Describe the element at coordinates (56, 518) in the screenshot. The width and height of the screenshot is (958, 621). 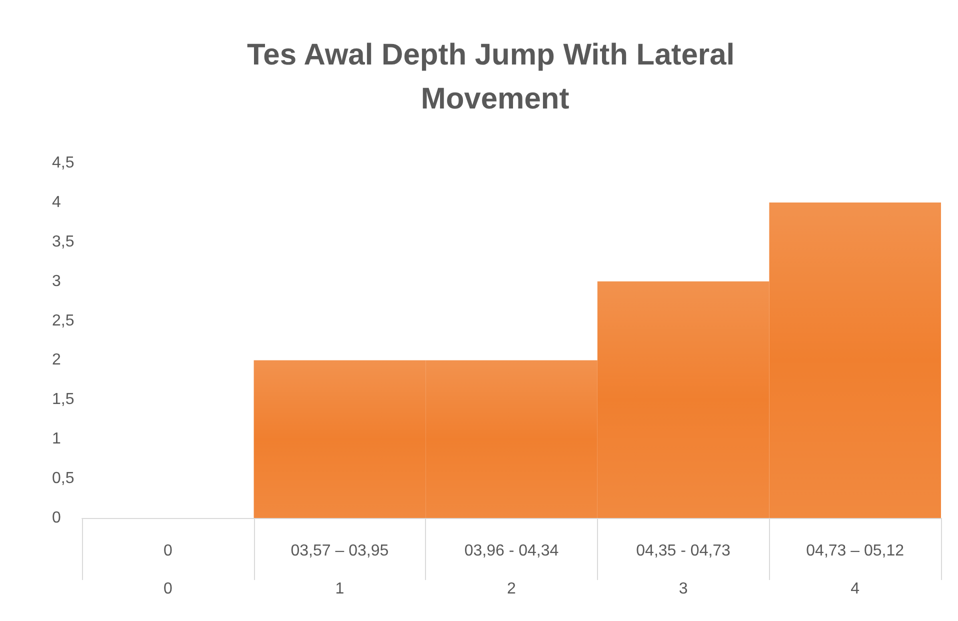
I see `y-tick-label: 0` at that location.